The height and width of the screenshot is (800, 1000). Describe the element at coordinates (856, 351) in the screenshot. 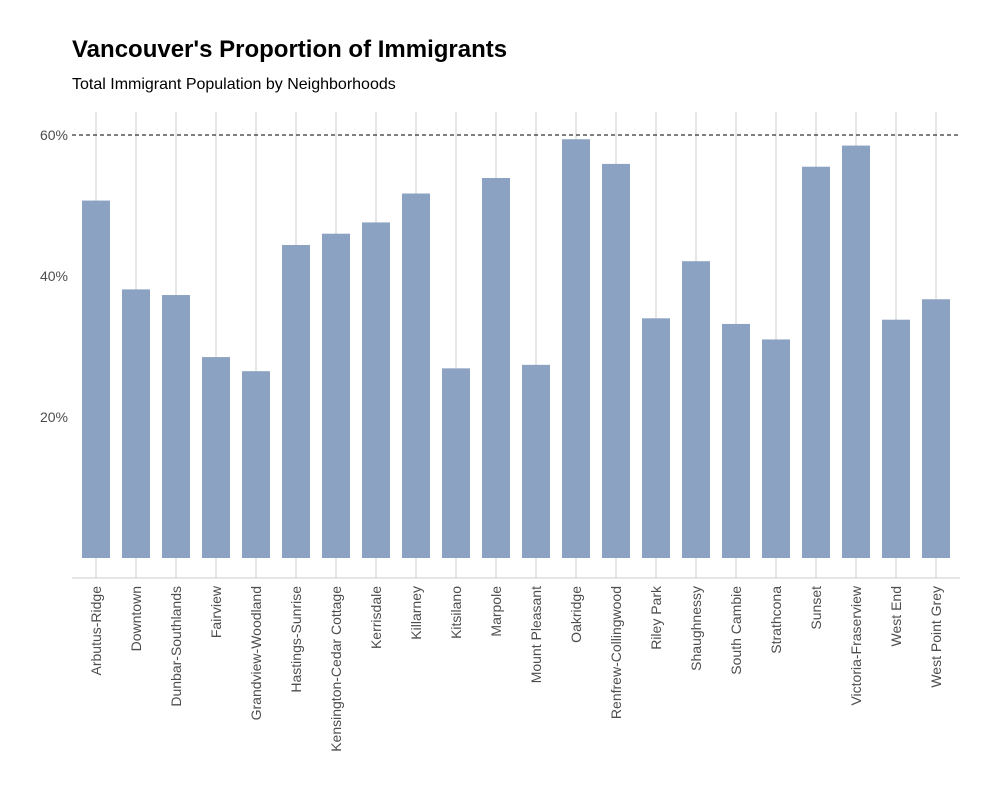

I see `bar-victoria-fraserview` at that location.